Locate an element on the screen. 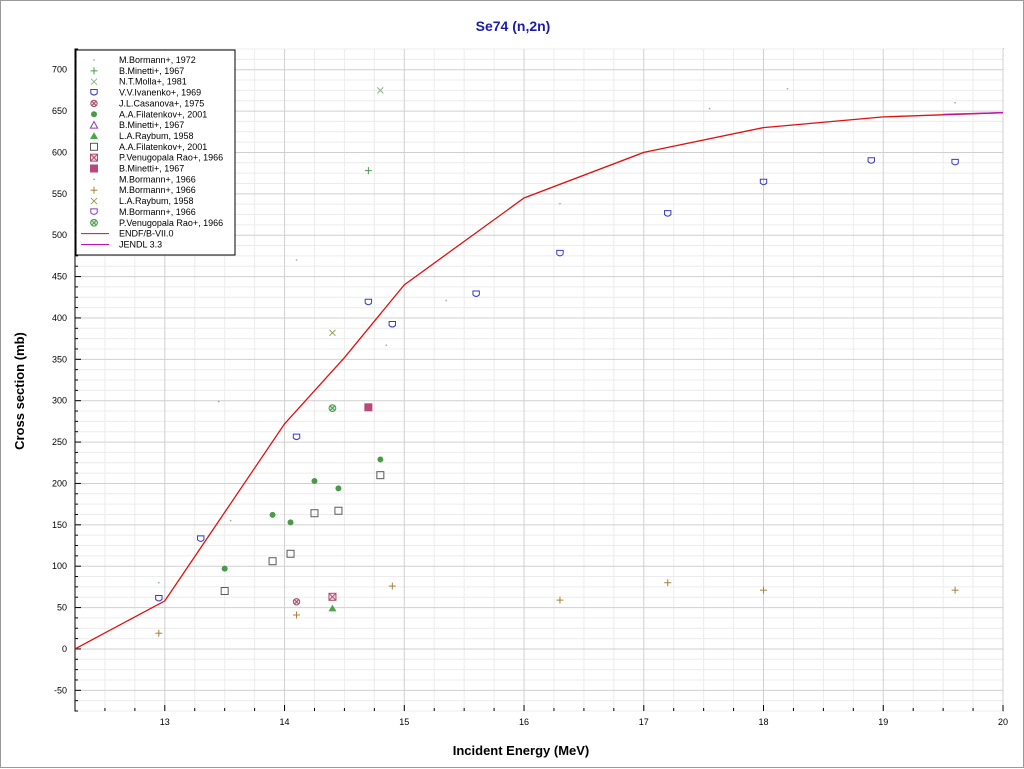  legend-item: P.Venugopala Rao+, 1966 is located at coordinates (156, 223).